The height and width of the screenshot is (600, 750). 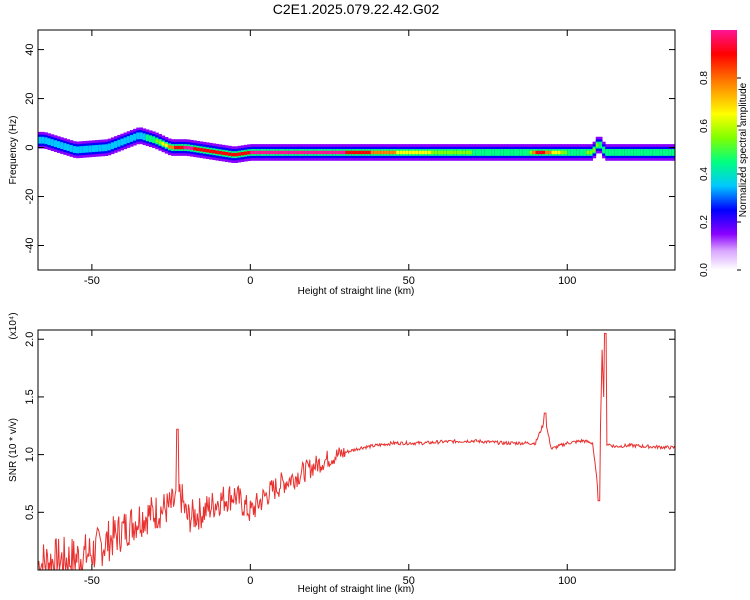 I want to click on spectrogram-x-axis-label: Height of straight line (km), so click(x=356, y=291).